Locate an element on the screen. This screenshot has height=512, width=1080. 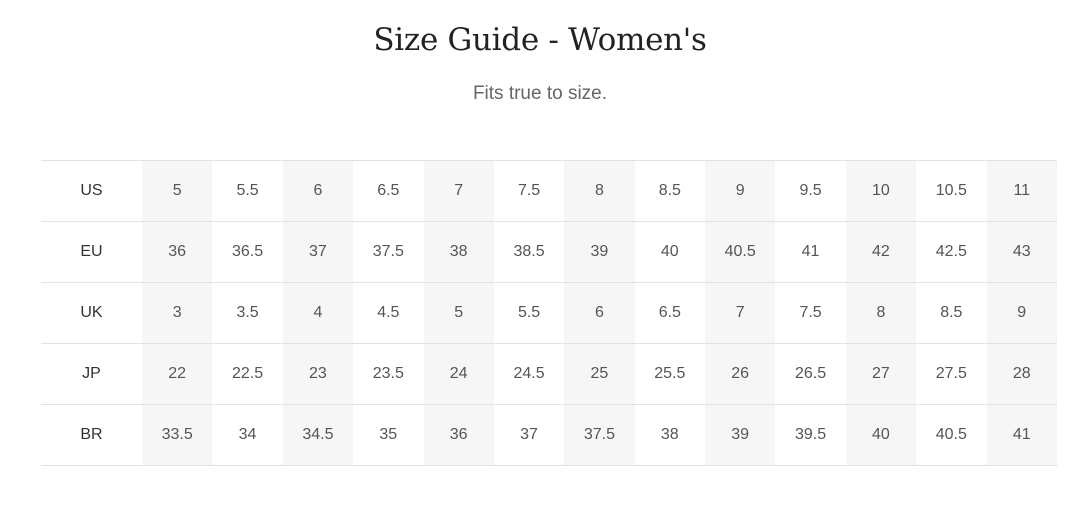
size-cell: 4 is located at coordinates (318, 313).